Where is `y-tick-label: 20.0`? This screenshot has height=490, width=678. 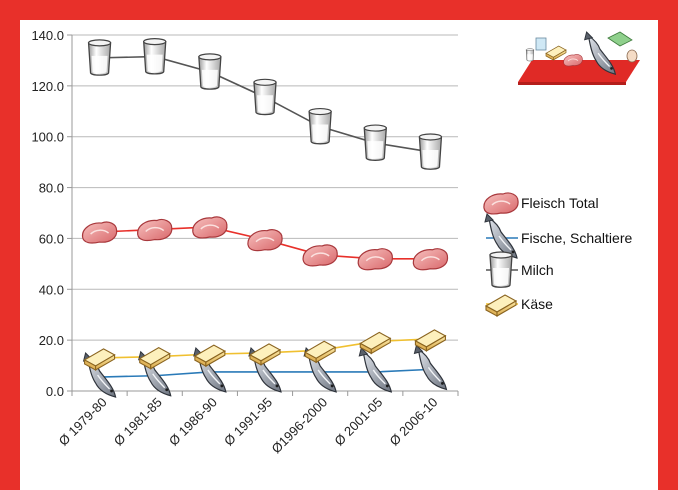
y-tick-label: 20.0 is located at coordinates (51, 340).